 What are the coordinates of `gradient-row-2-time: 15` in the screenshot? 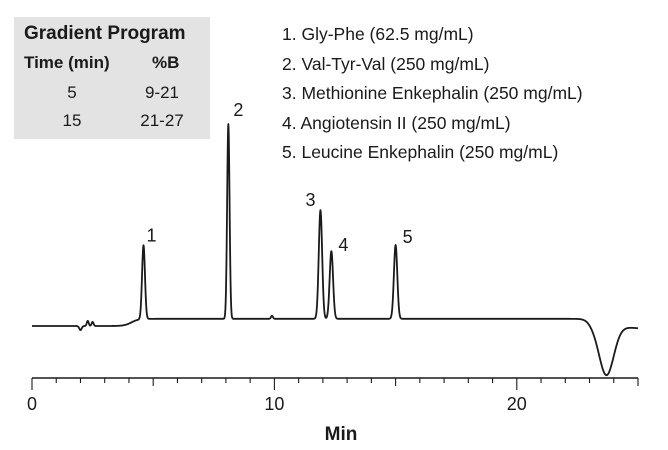 It's located at (72, 120).